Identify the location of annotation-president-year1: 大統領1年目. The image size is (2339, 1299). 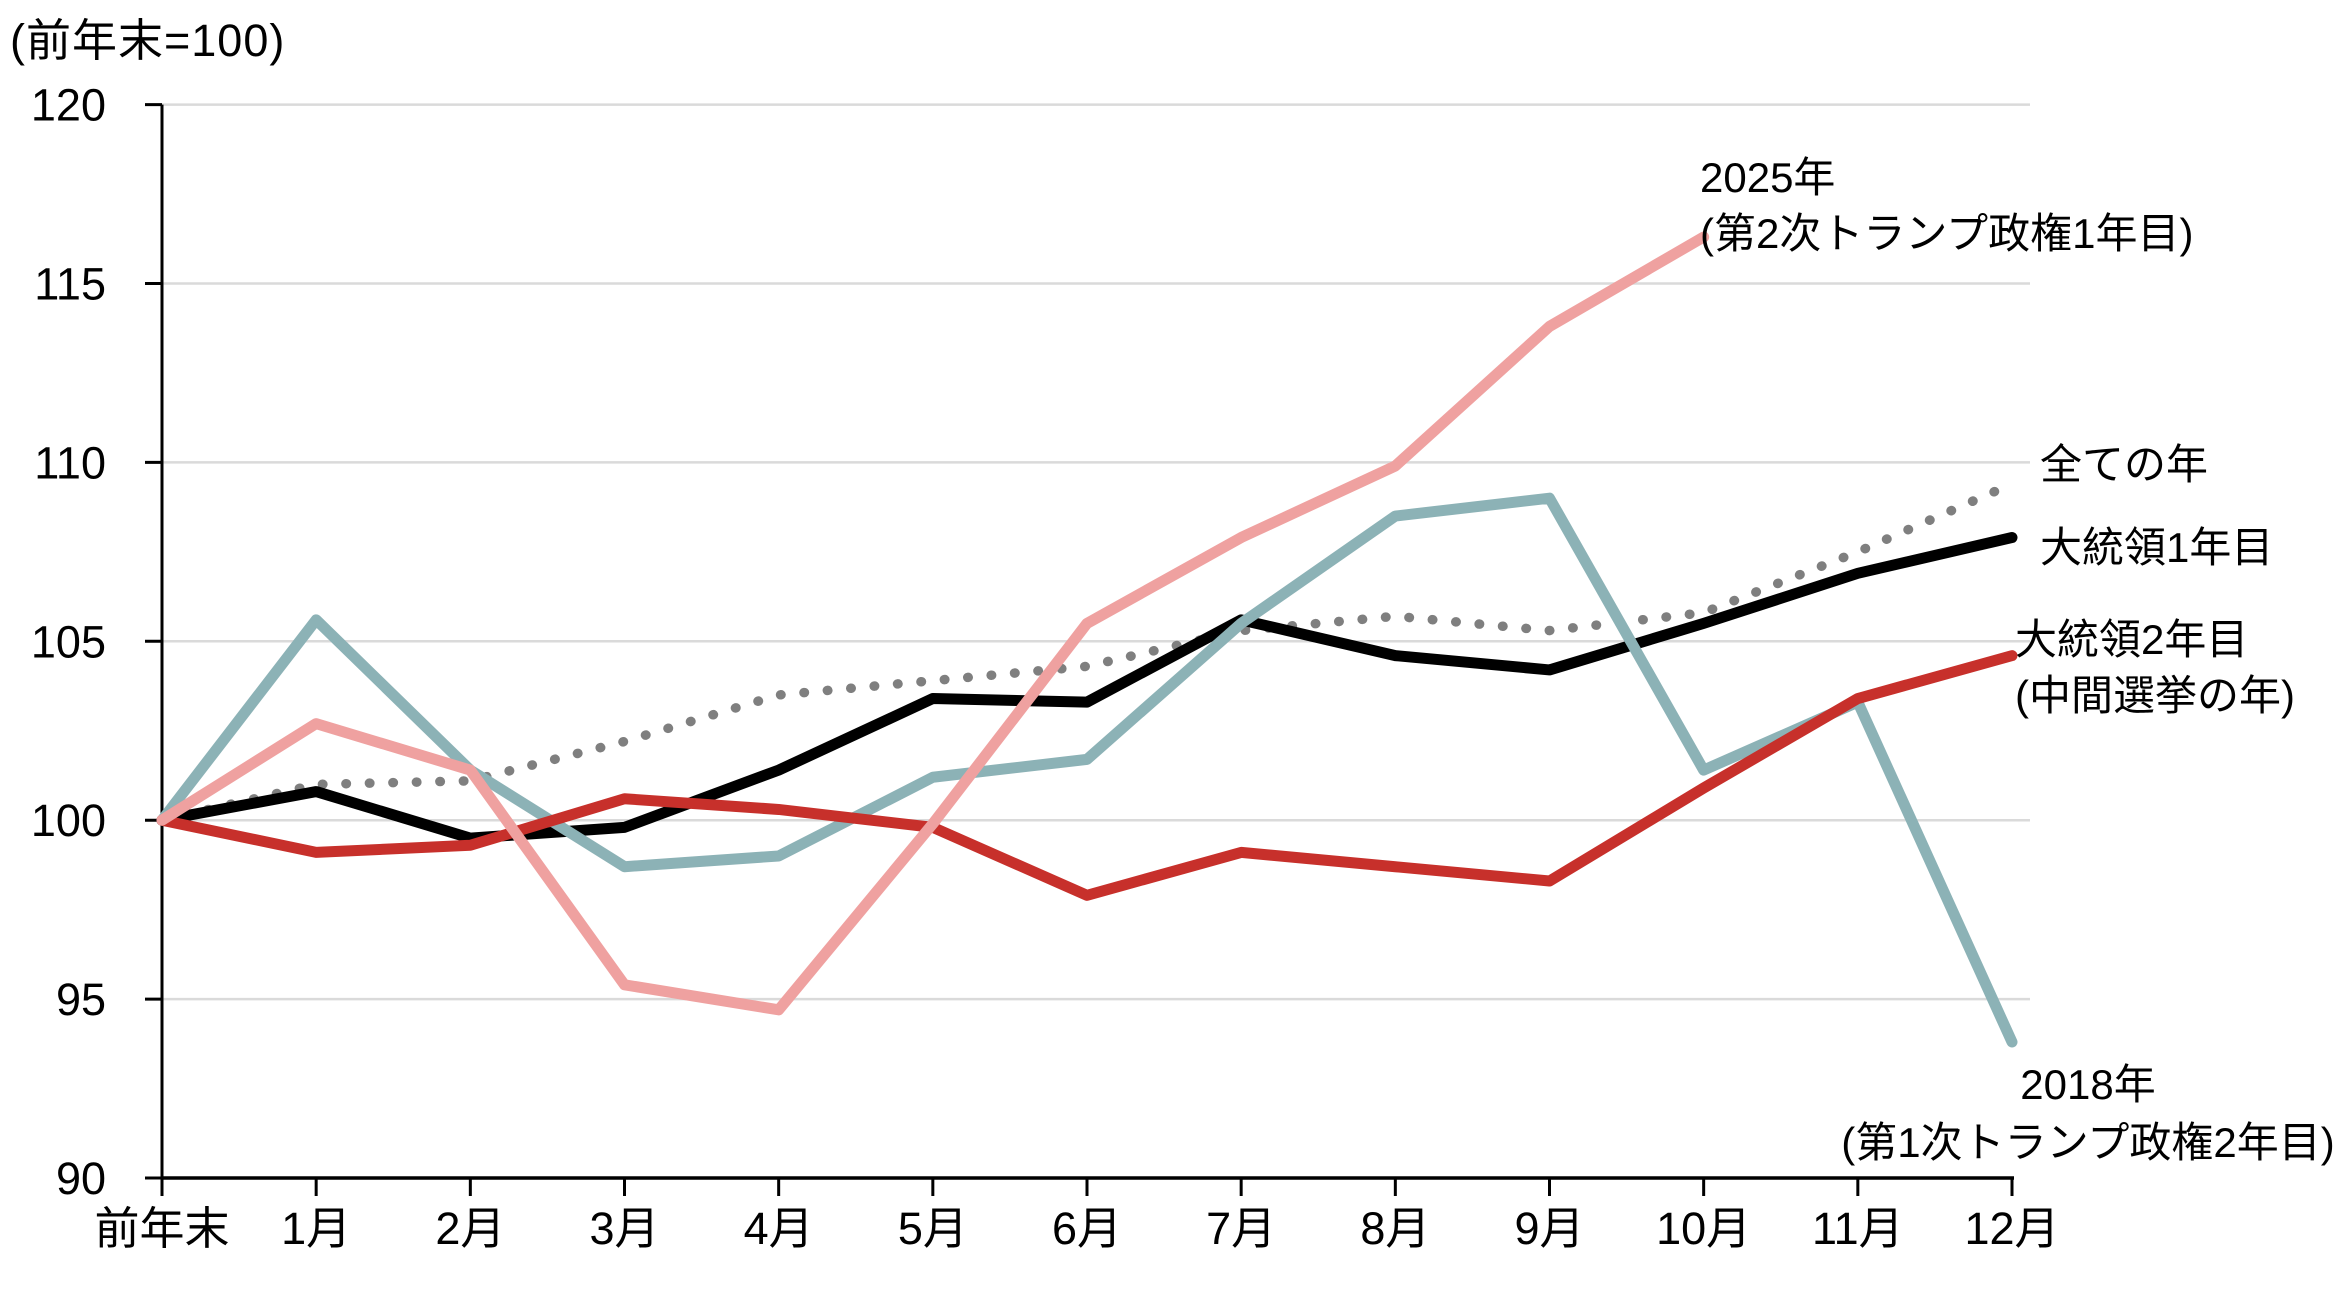
(2156, 548).